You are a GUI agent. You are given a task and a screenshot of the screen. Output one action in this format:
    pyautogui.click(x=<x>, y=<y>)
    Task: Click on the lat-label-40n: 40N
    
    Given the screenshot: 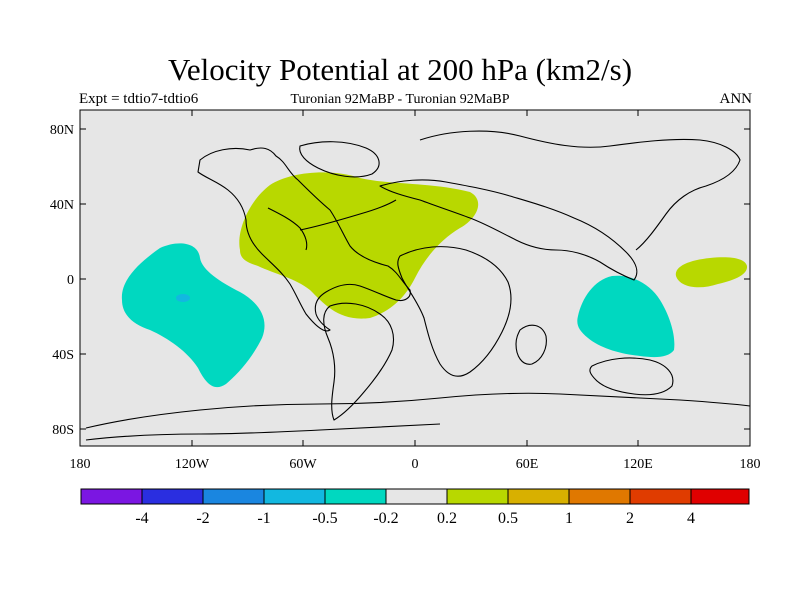 What is the action you would take?
    pyautogui.click(x=62, y=205)
    